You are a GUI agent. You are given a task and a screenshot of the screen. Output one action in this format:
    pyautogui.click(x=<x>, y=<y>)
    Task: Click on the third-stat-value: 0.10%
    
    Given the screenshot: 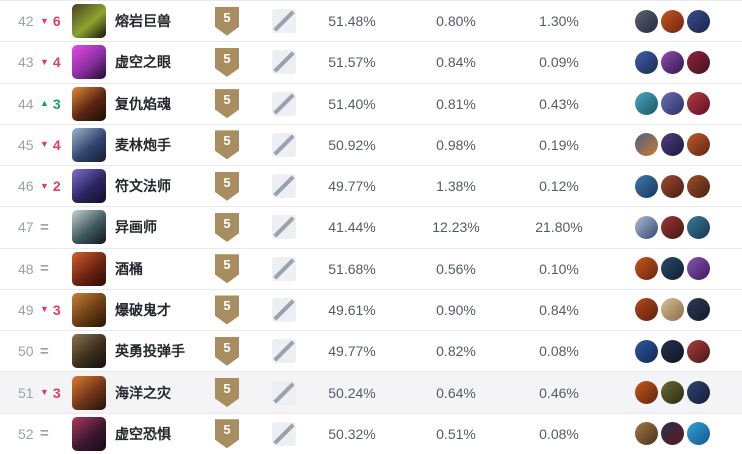 What is the action you would take?
    pyautogui.click(x=559, y=268)
    